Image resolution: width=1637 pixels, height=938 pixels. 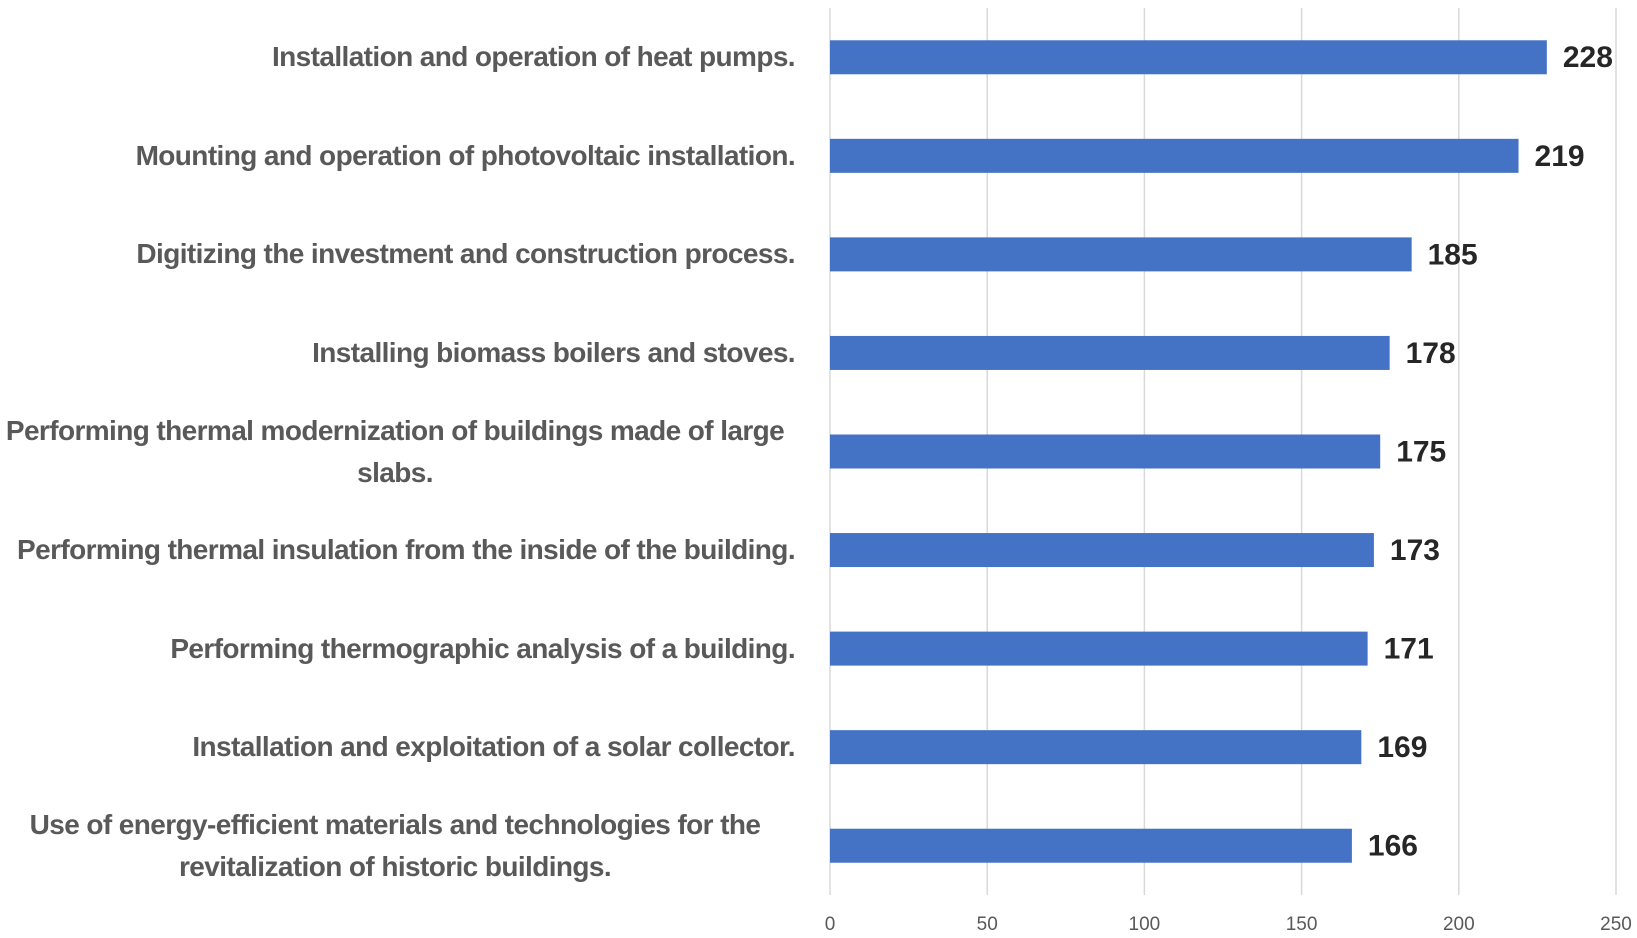 I want to click on y-tick-label: Installing biomass boilers and stoves., so click(x=554, y=352).